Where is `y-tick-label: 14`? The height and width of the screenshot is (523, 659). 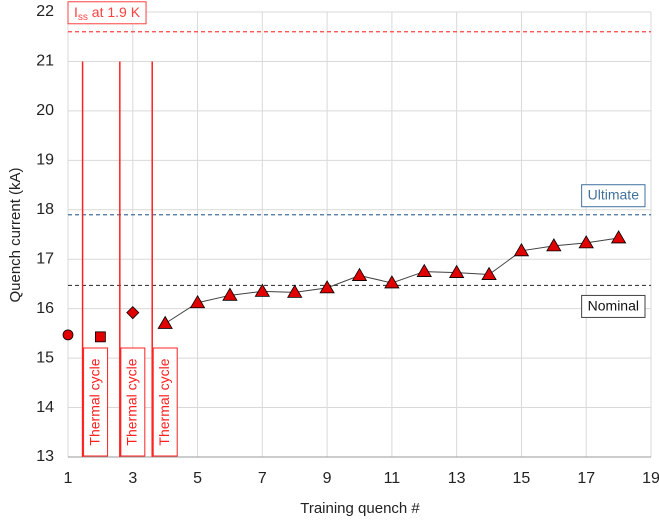 y-tick-label: 14 is located at coordinates (45, 407).